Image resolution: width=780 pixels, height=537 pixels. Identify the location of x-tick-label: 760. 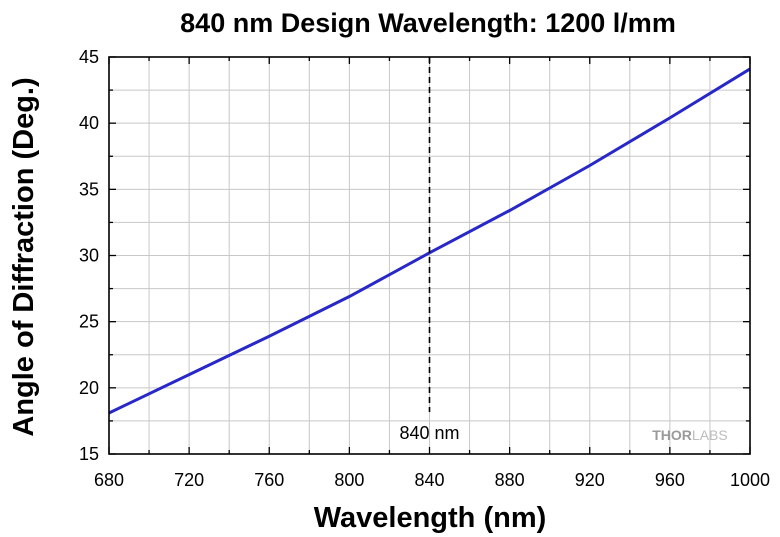
(269, 480).